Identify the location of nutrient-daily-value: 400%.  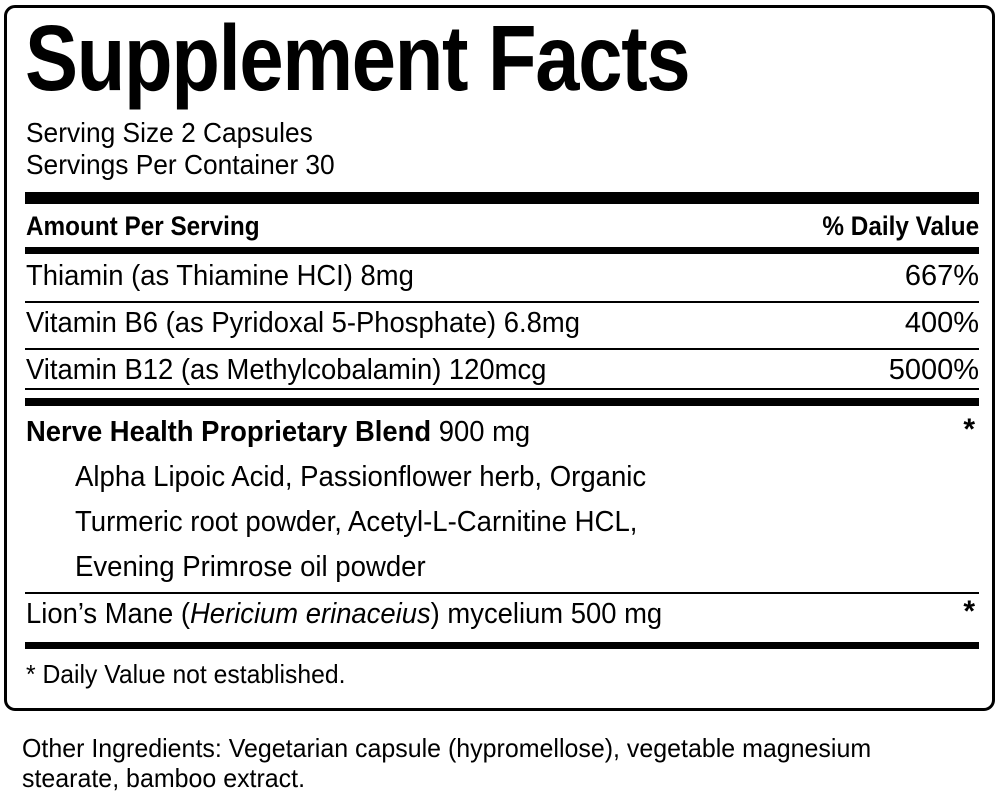
(941, 323).